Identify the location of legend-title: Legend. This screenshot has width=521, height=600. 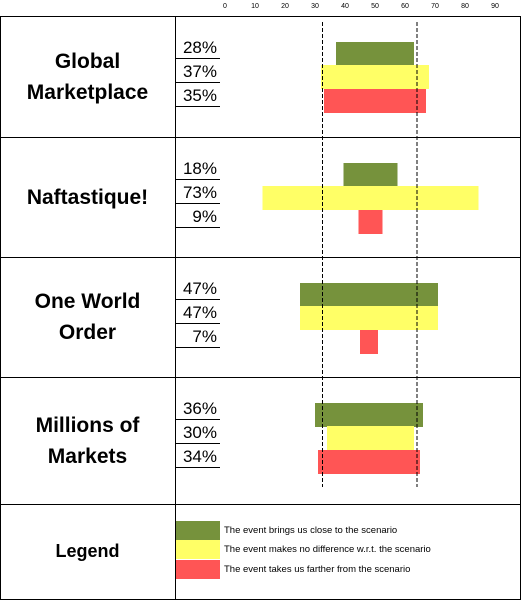
(87, 551).